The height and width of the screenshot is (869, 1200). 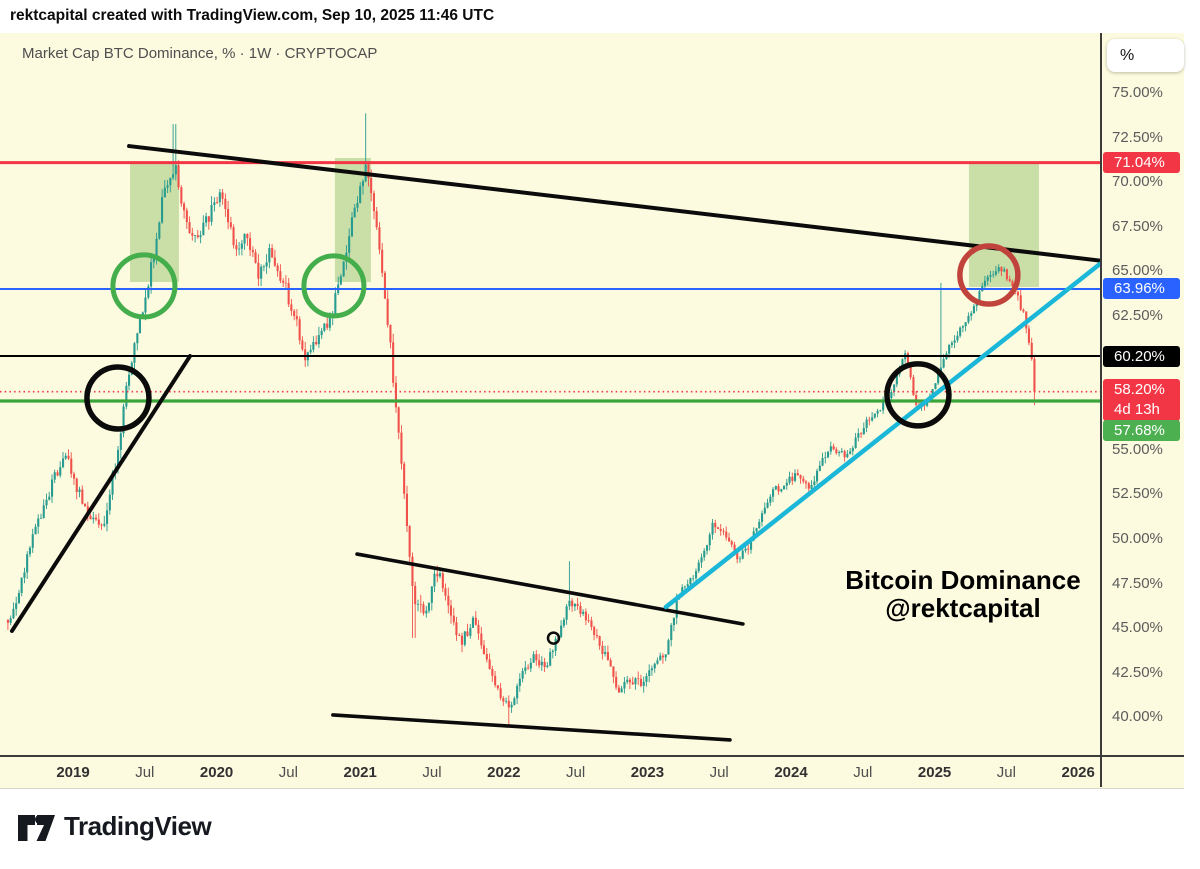 I want to click on x-tick-2026-2026: 2026, so click(x=1078, y=772).